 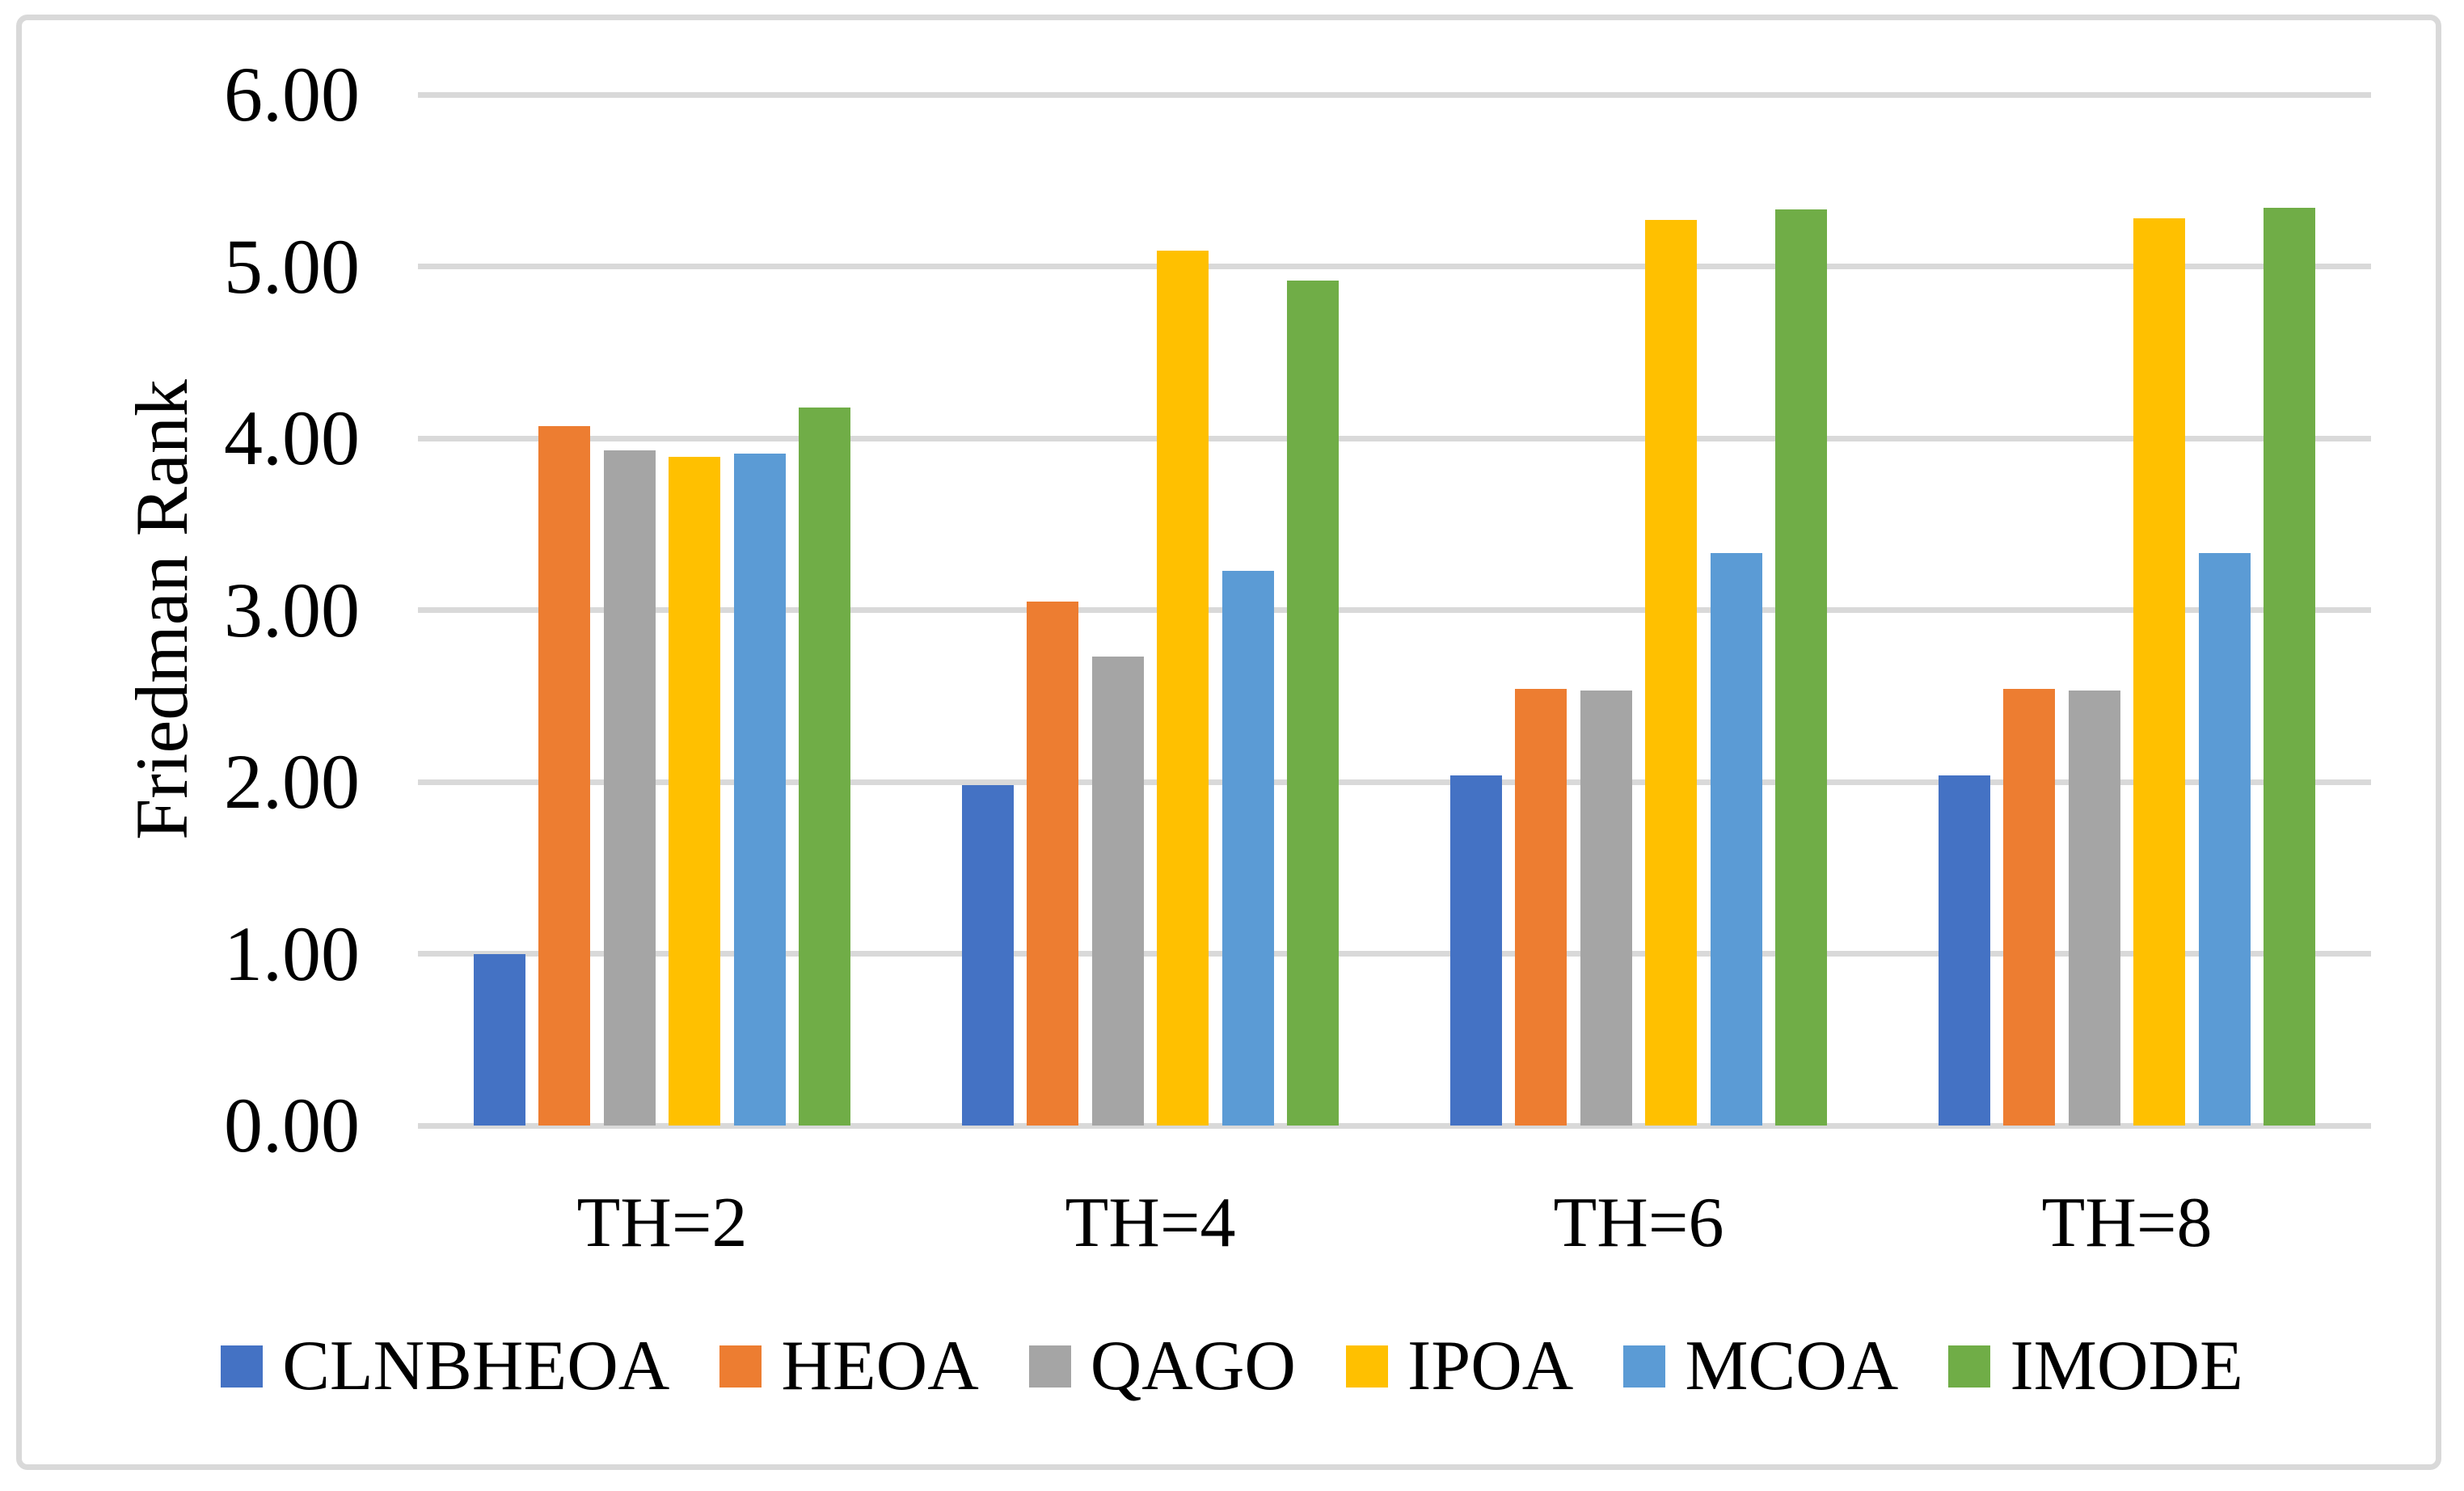 What do you see at coordinates (1248, 848) in the screenshot?
I see `bar-MCOA-TH=4` at bounding box center [1248, 848].